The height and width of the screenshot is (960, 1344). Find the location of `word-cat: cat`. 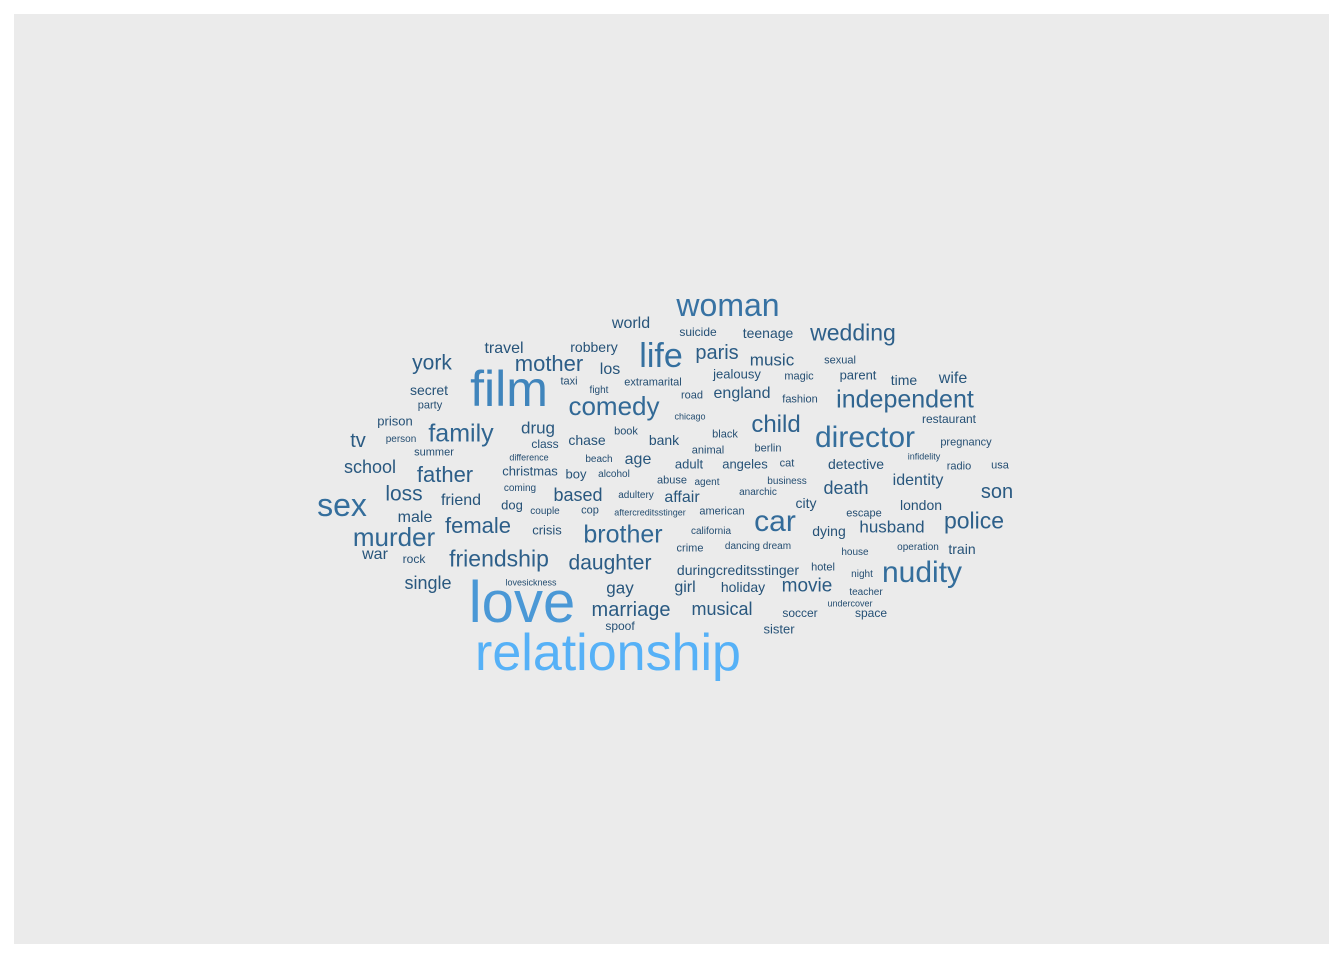

word-cat: cat is located at coordinates (787, 463).